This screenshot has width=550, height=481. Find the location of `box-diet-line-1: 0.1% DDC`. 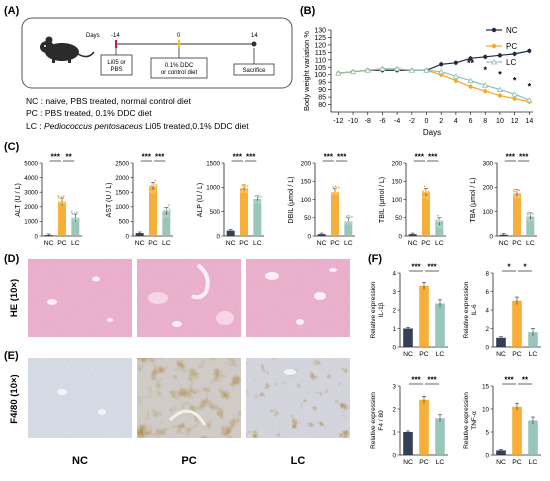

box-diet-line-1: 0.1% DDC is located at coordinates (179, 66).